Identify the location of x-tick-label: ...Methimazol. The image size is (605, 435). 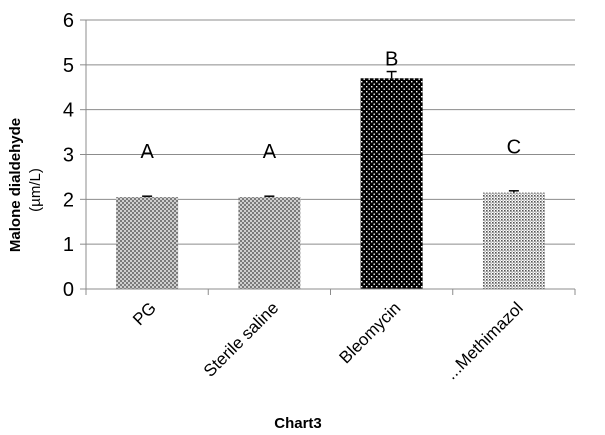
(484, 340).